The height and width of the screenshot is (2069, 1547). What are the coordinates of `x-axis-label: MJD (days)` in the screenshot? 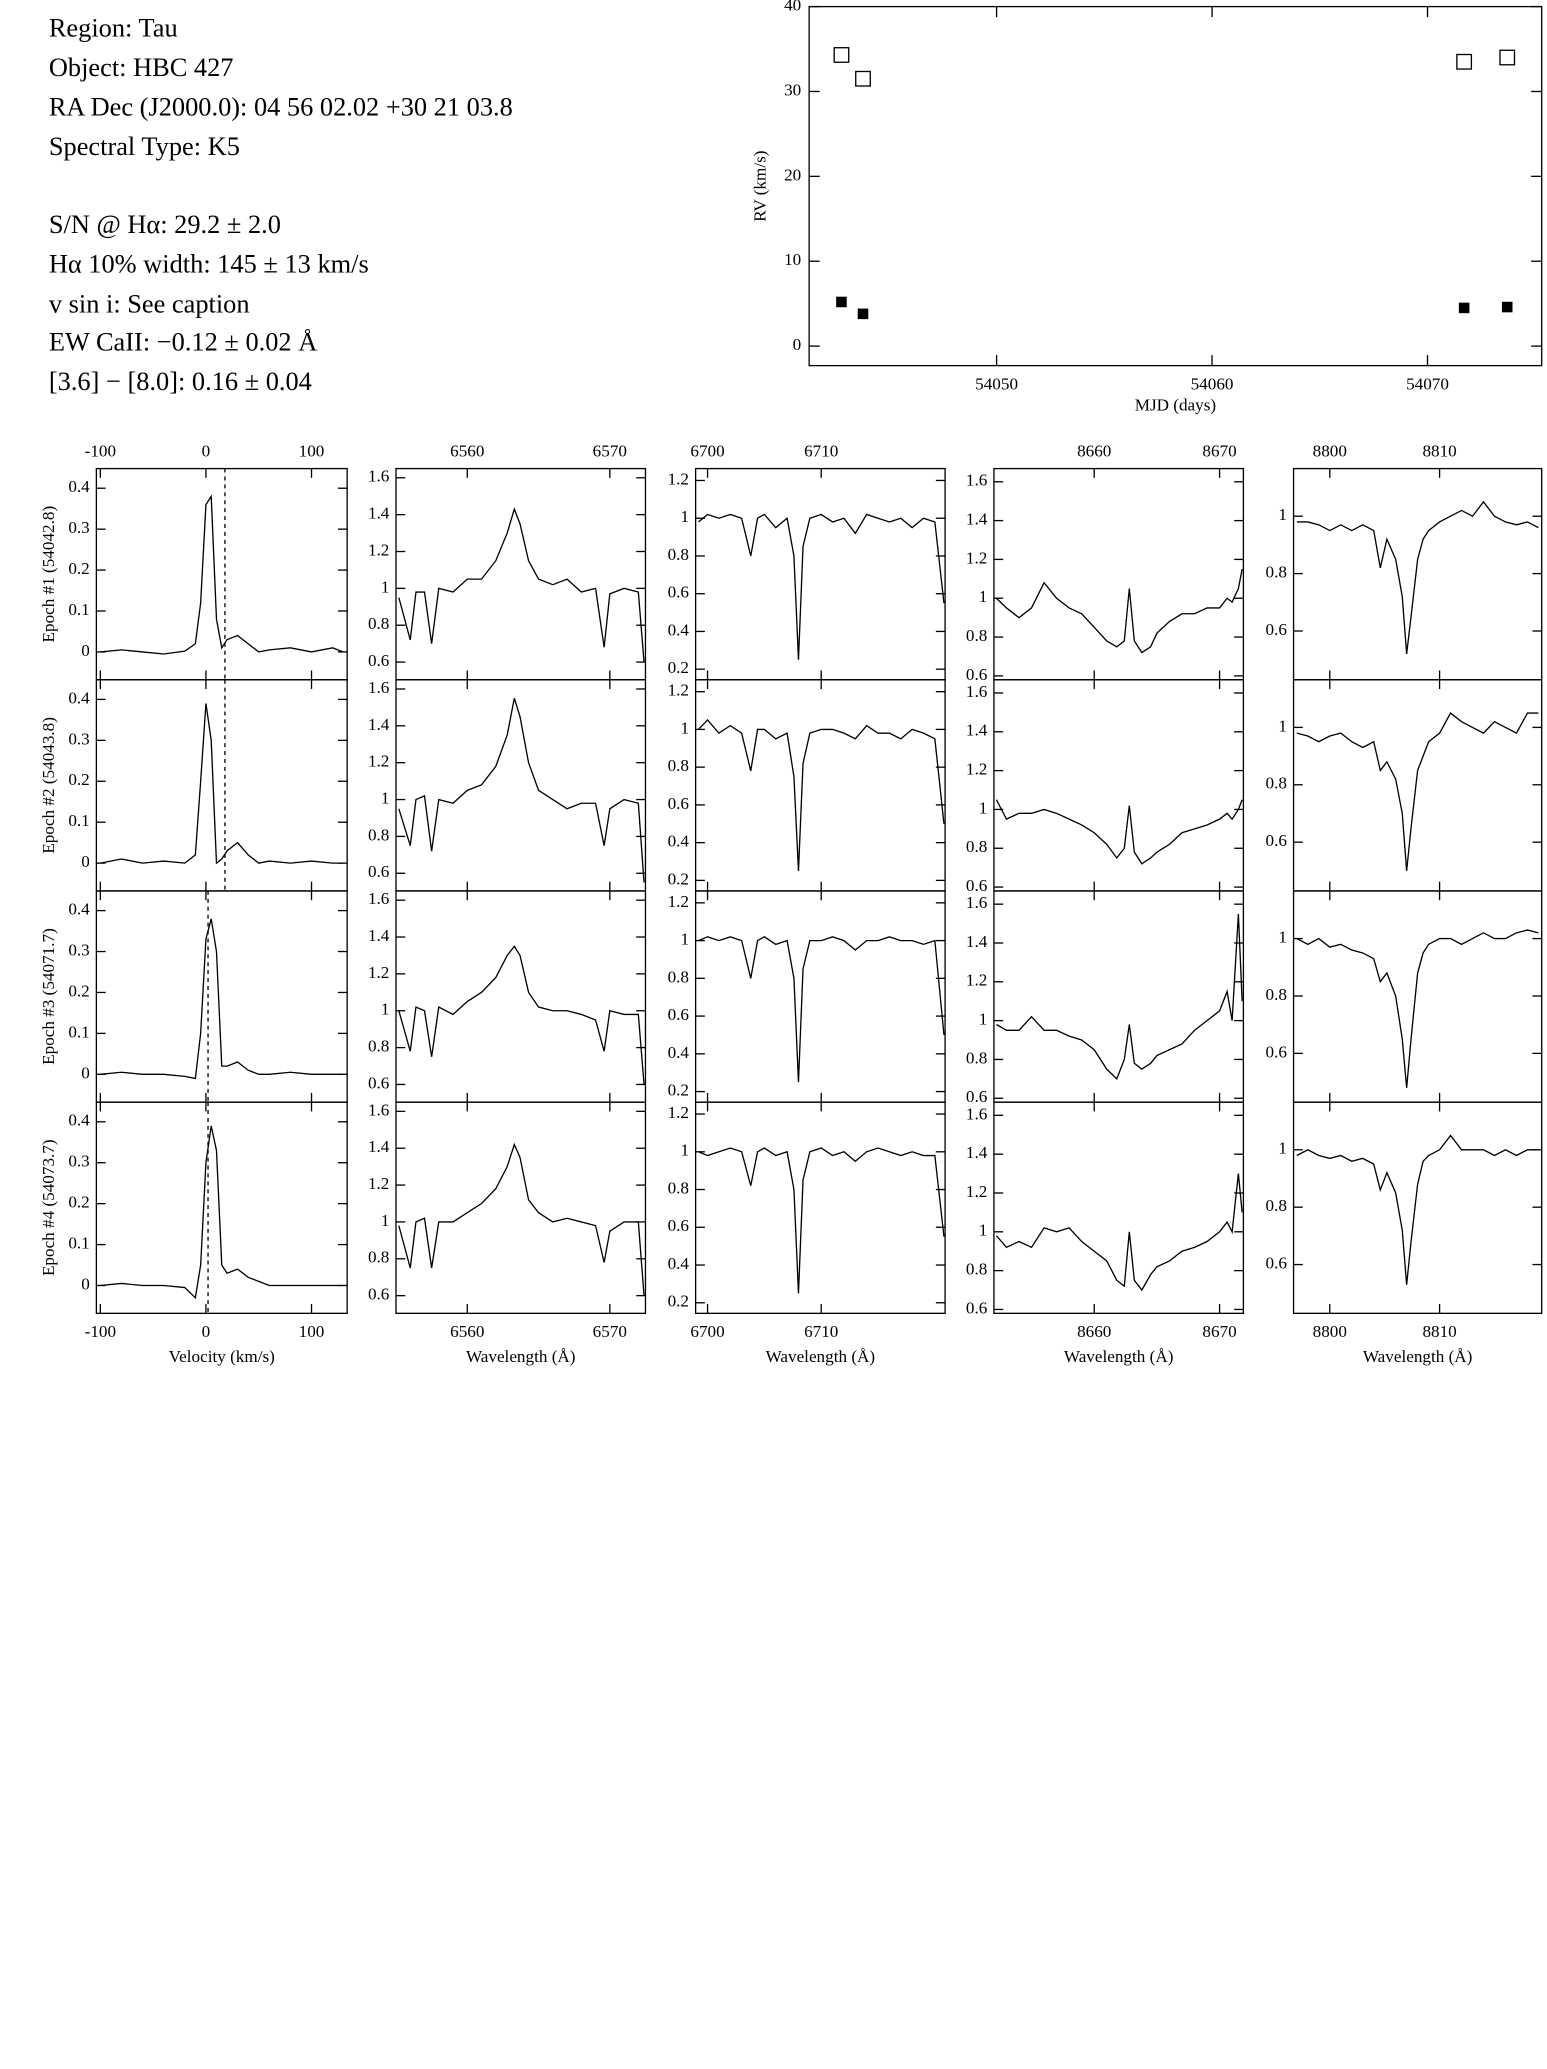 It's located at (1175, 404).